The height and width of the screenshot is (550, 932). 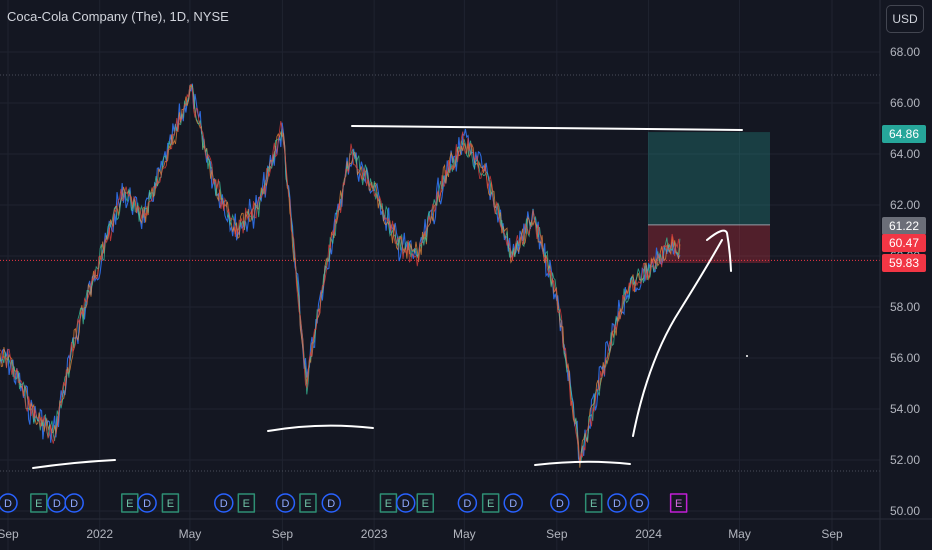 What do you see at coordinates (905, 358) in the screenshot?
I see `y-tick-label: 56.00` at bounding box center [905, 358].